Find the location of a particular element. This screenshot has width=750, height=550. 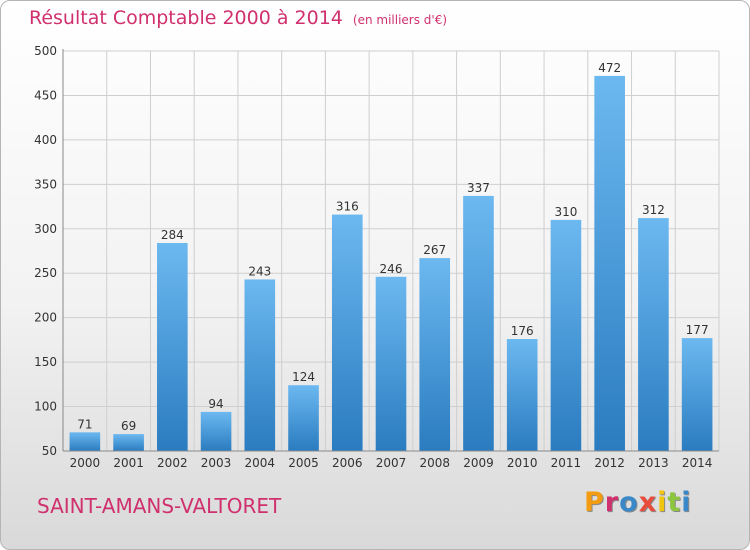

y-tick-label: 500 is located at coordinates (45, 51).